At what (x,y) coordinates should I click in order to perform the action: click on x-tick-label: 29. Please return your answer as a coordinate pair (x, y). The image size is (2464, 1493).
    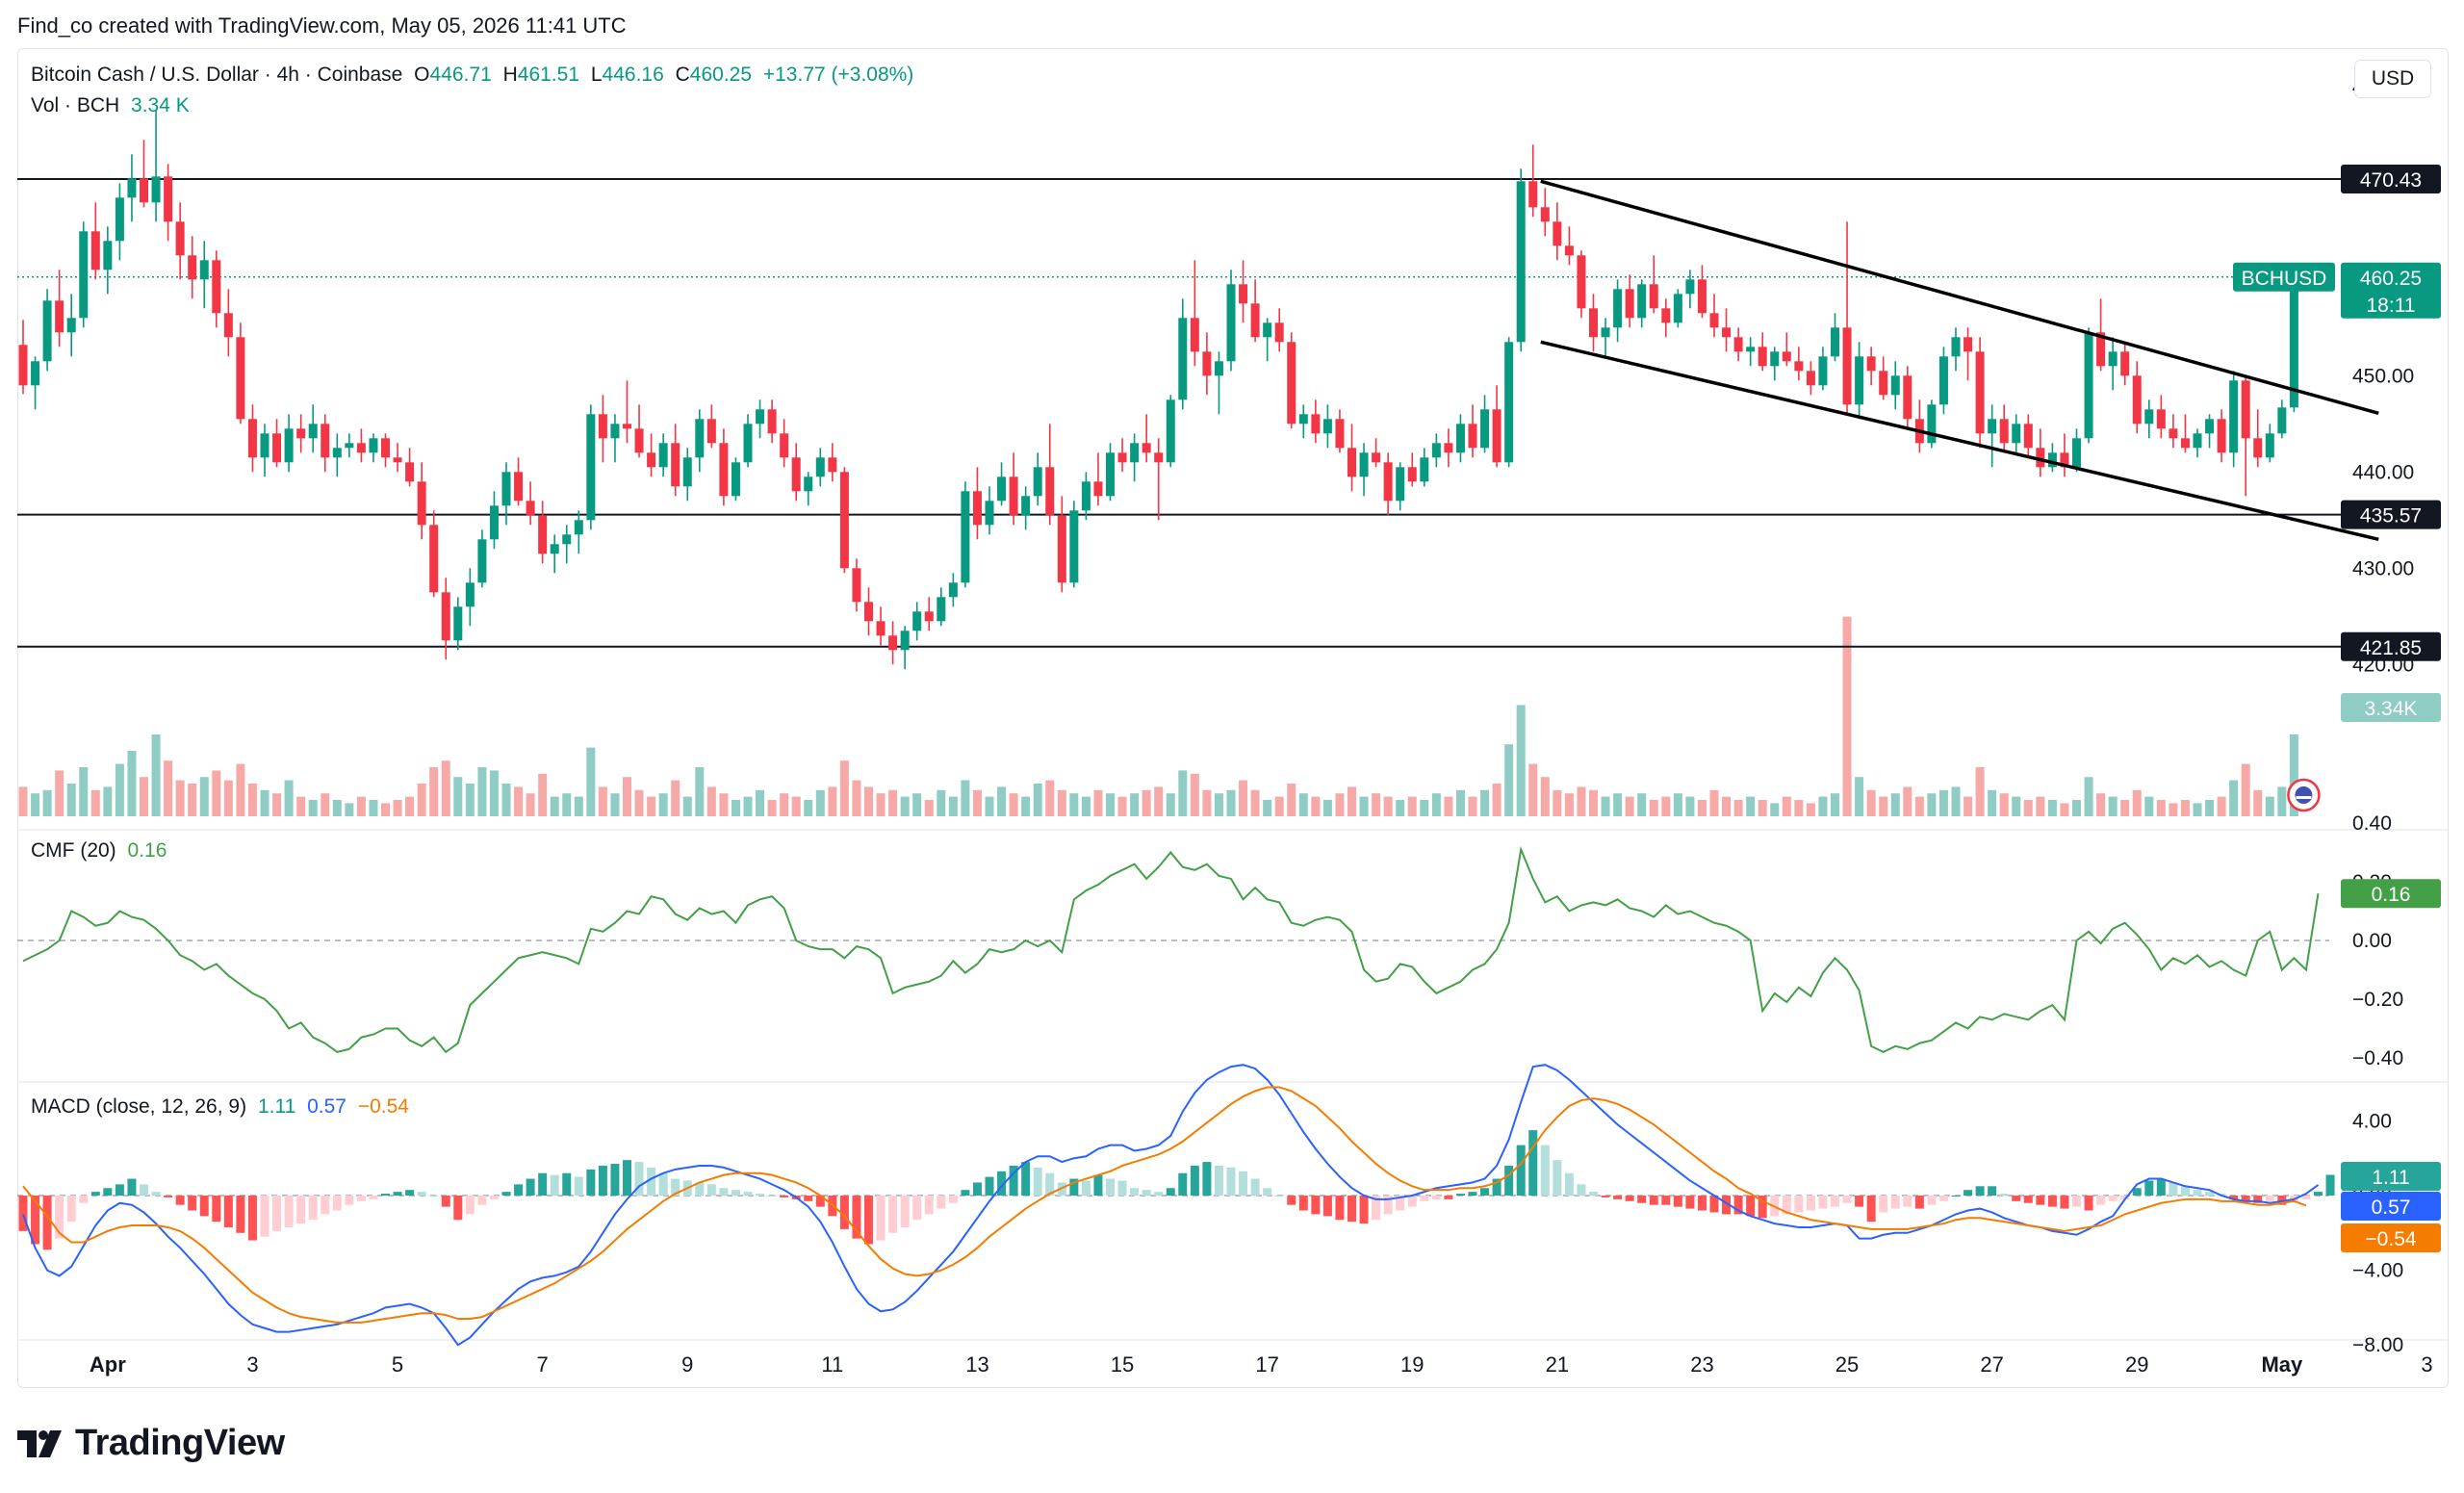
    Looking at the image, I should click on (2136, 1364).